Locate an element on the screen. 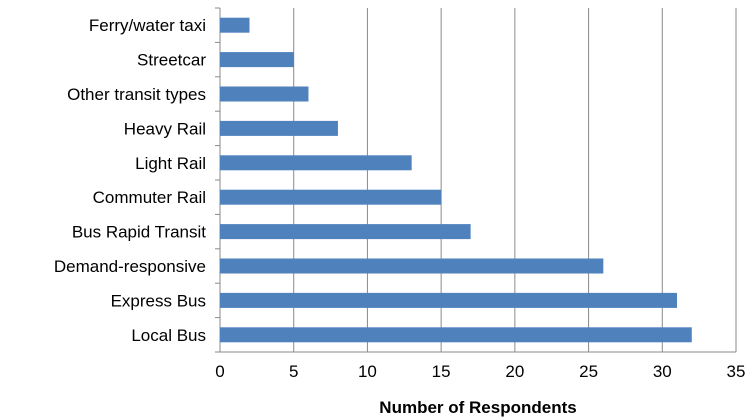 This screenshot has width=747, height=419. x-tick-label: 30 is located at coordinates (662, 371).